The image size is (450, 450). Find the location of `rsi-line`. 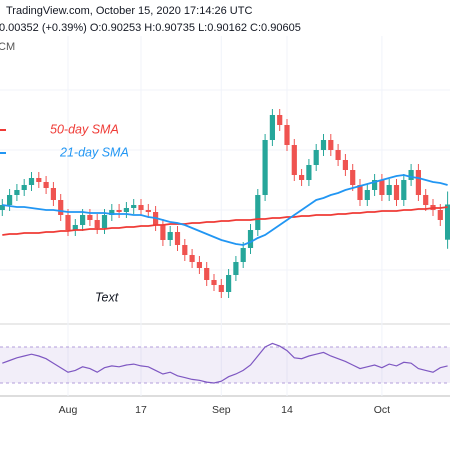

rsi-line is located at coordinates (225, 363).